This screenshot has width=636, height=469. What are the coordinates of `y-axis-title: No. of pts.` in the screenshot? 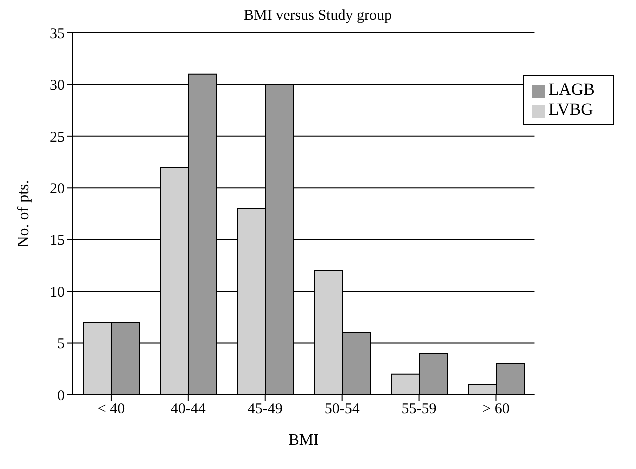 It's located at (24, 214).